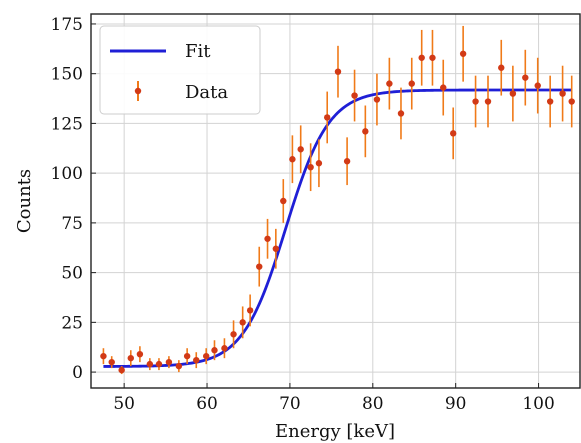 The height and width of the screenshot is (443, 581). I want to click on x-axis-label: Energy [keV], so click(335, 431).